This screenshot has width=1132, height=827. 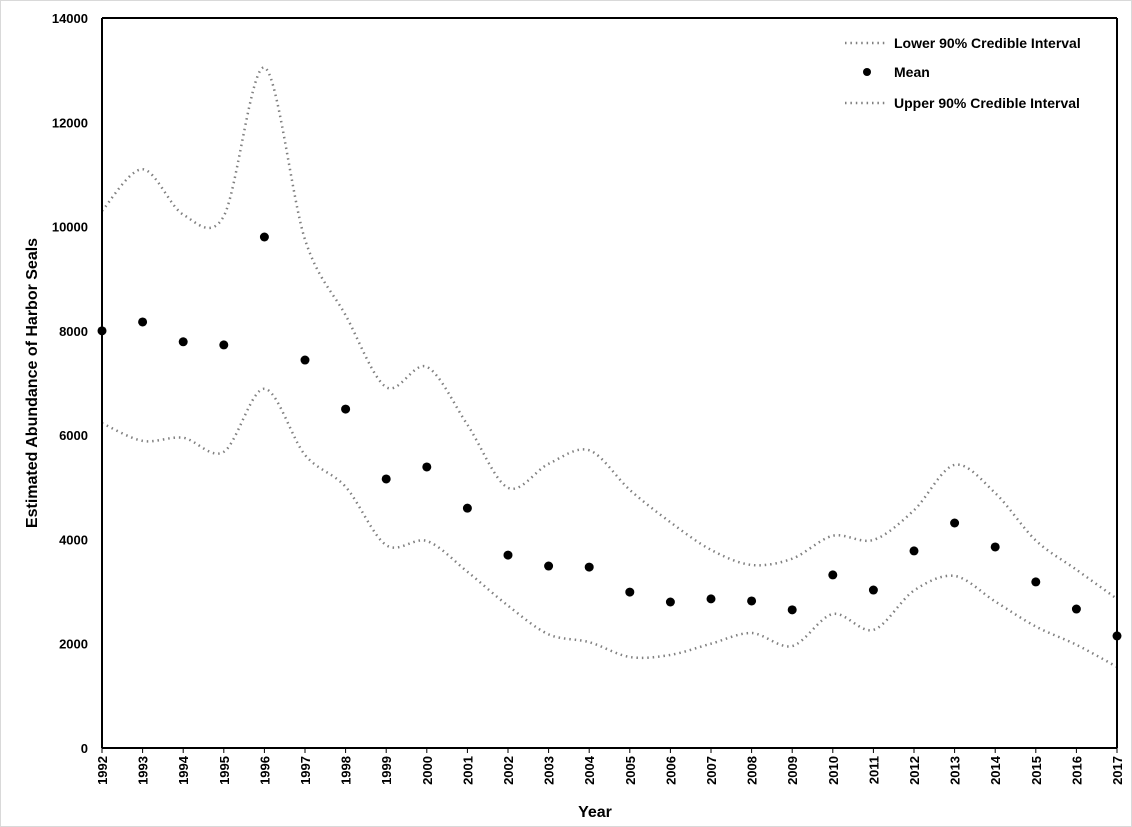 I want to click on legend-label-upper: Upper 90% Credible Interval, so click(x=987, y=103).